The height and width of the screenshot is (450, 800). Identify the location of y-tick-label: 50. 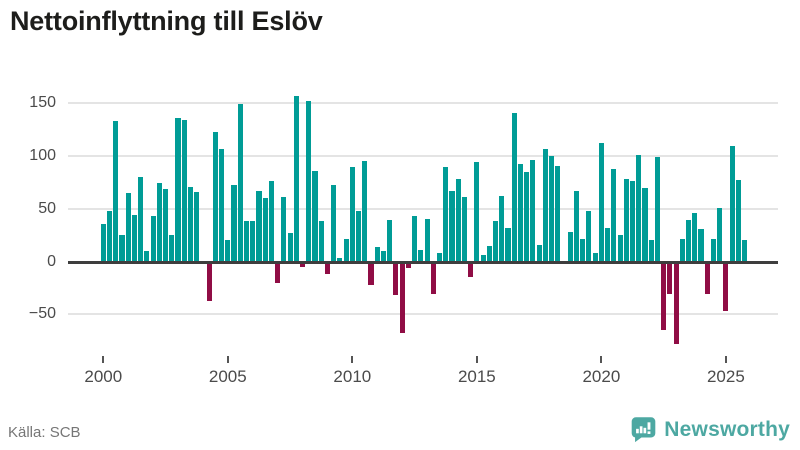
(47, 208).